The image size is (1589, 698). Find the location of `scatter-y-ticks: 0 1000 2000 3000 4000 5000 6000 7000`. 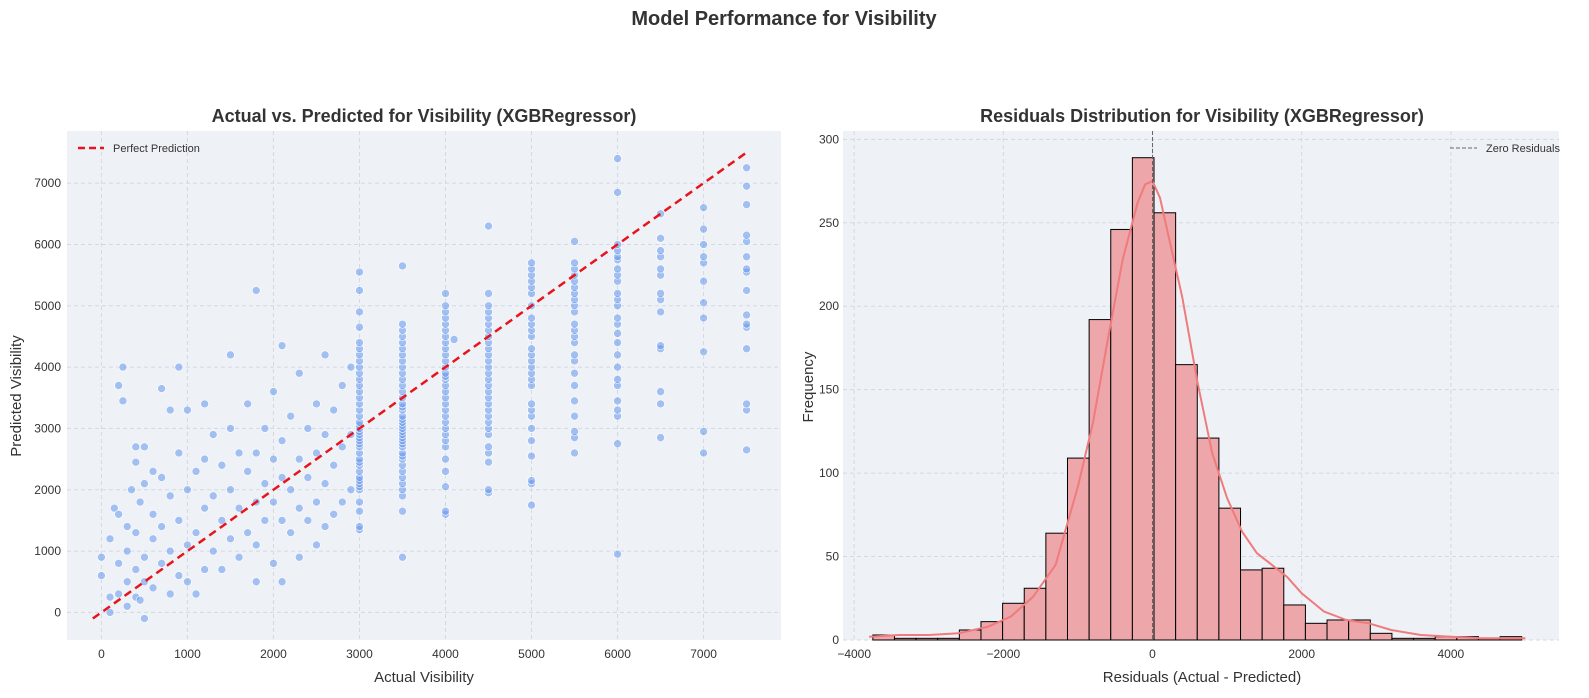

scatter-y-ticks: 0 1000 2000 3000 4000 5000 6000 7000 is located at coordinates (47, 397).